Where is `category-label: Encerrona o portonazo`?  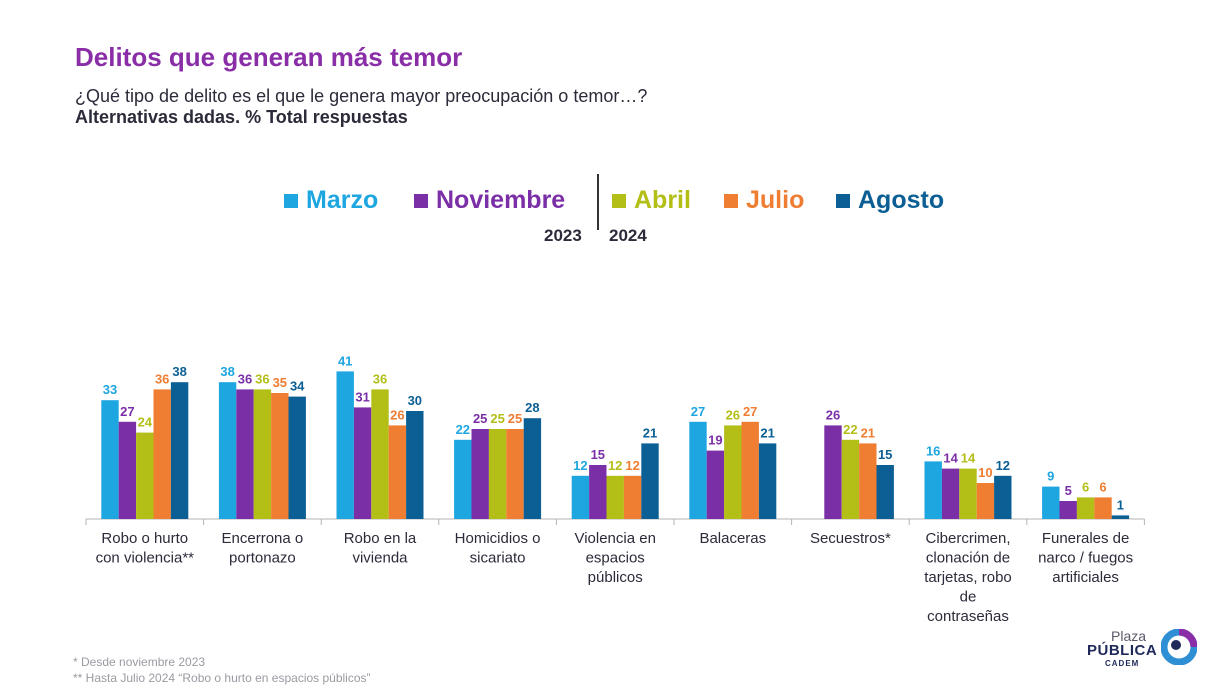 category-label: Encerrona o portonazo is located at coordinates (263, 548).